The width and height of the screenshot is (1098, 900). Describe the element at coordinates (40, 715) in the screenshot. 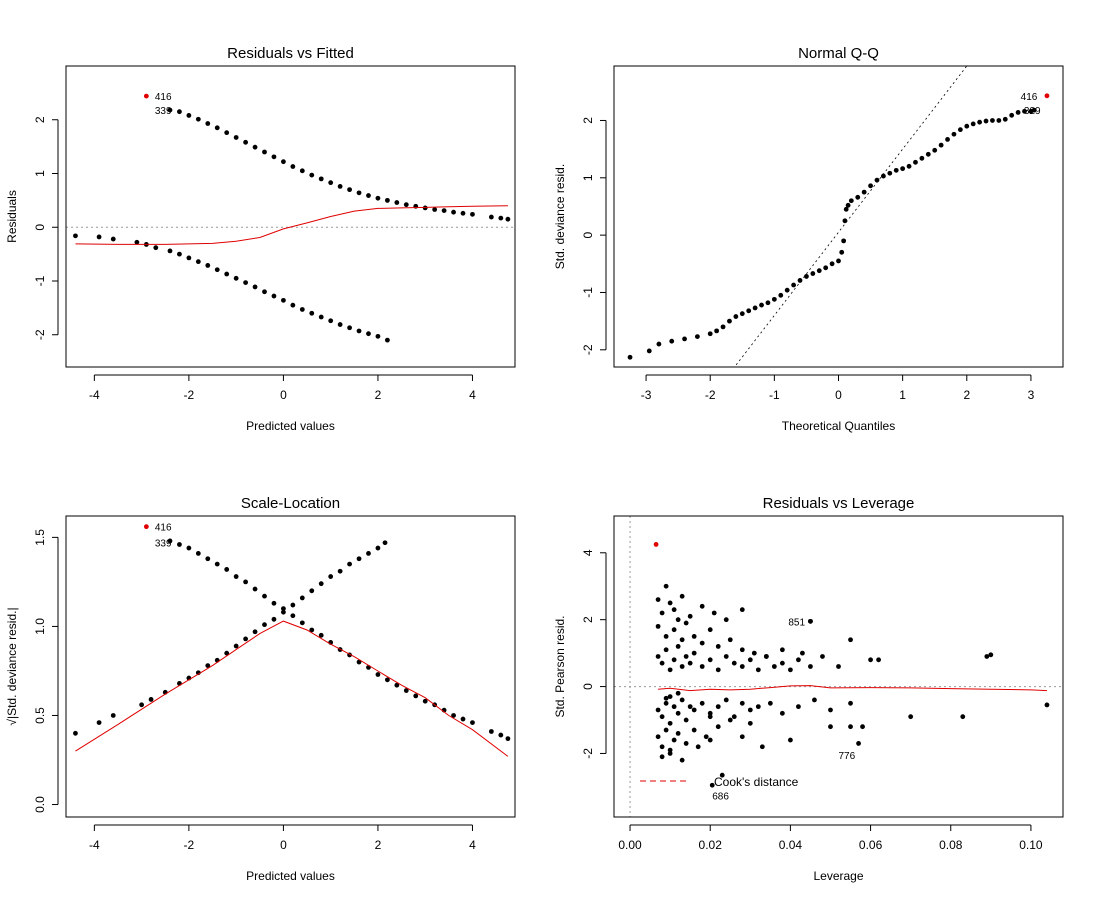

I see `y-tick-label: 0.5` at that location.